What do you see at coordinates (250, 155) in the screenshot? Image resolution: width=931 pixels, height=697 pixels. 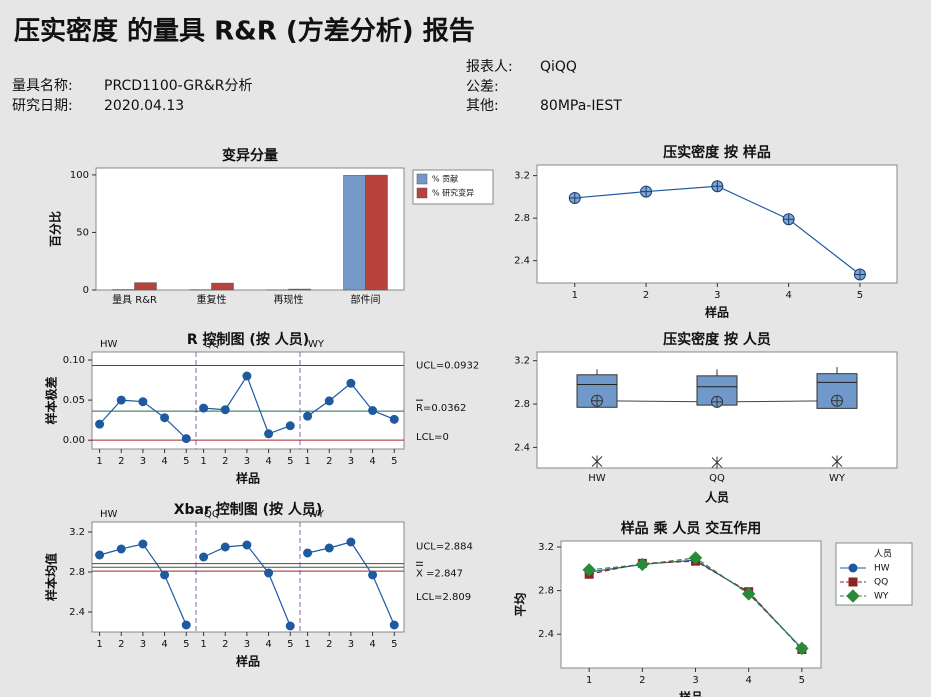 I see `chart-title: 变异分量` at bounding box center [250, 155].